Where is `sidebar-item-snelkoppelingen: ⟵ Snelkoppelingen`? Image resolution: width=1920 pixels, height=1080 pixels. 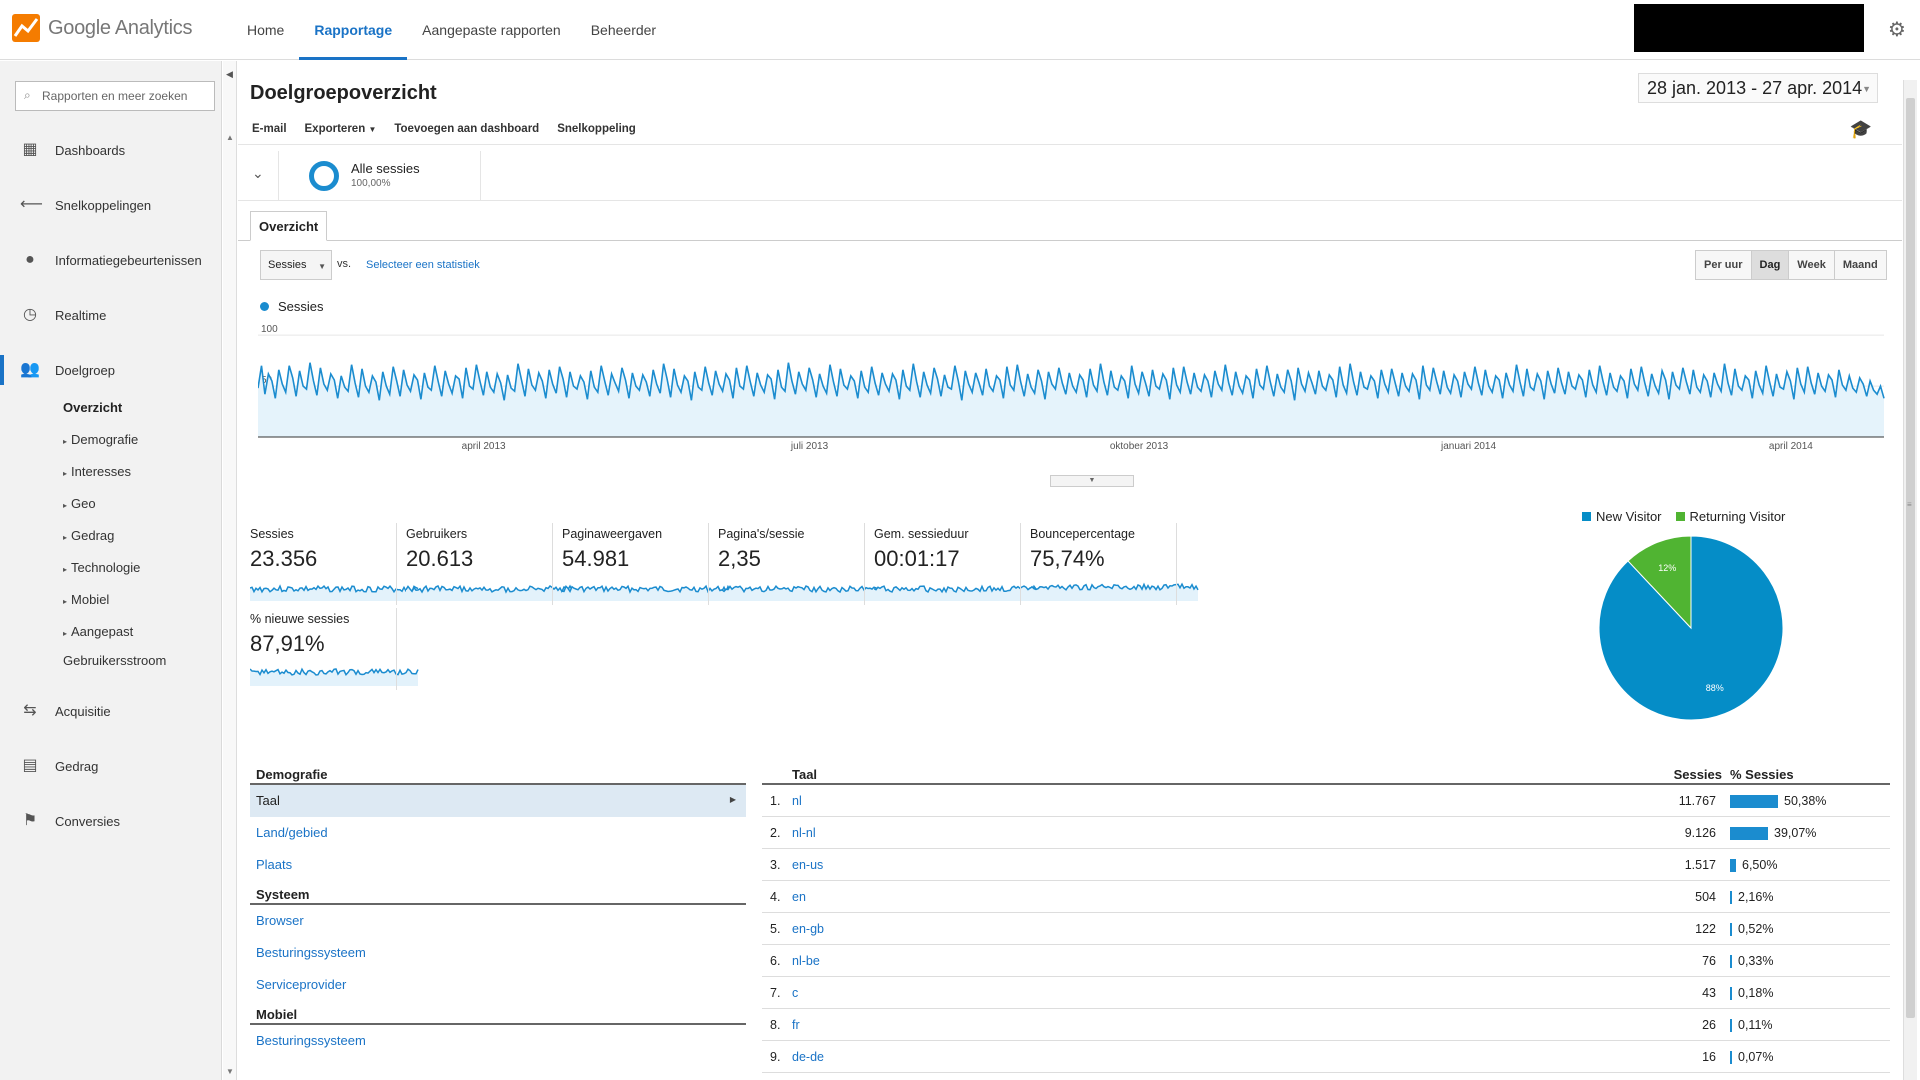
sidebar-item-snelkoppelingen: ⟵ Snelkoppelingen is located at coordinates (111, 205).